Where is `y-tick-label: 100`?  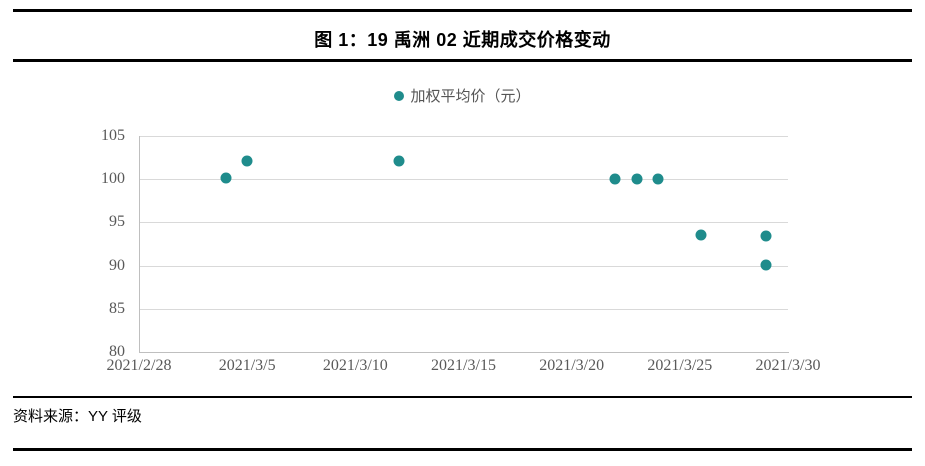 y-tick-label: 100 is located at coordinates (113, 179).